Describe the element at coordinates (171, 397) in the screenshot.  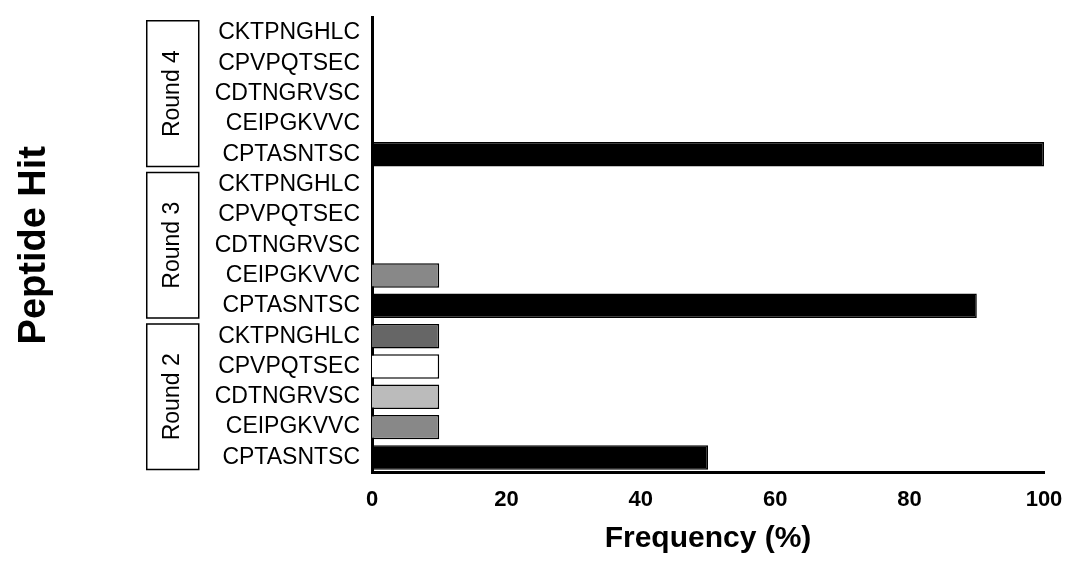
I see `text: Round 2` at that location.